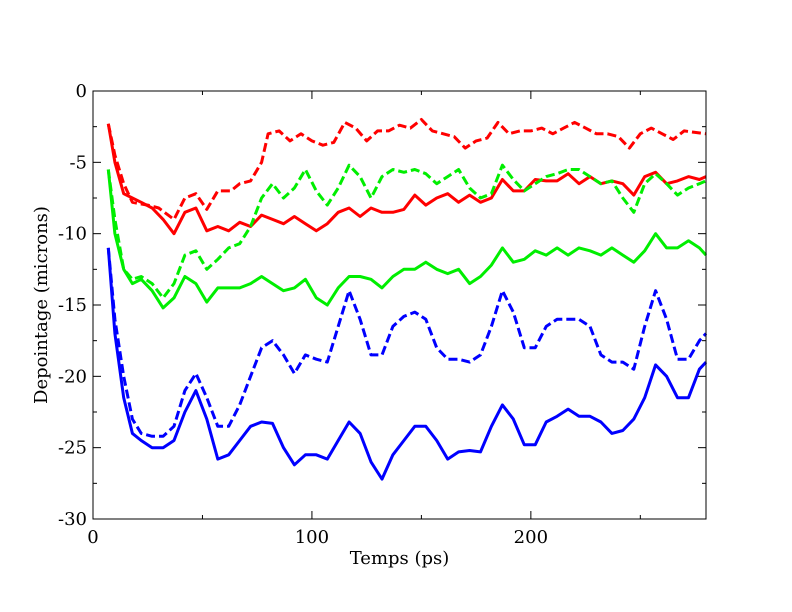 Image resolution: width=792 pixels, height=612 pixels. I want to click on x-axis-title: Temps (ps), so click(400, 558).